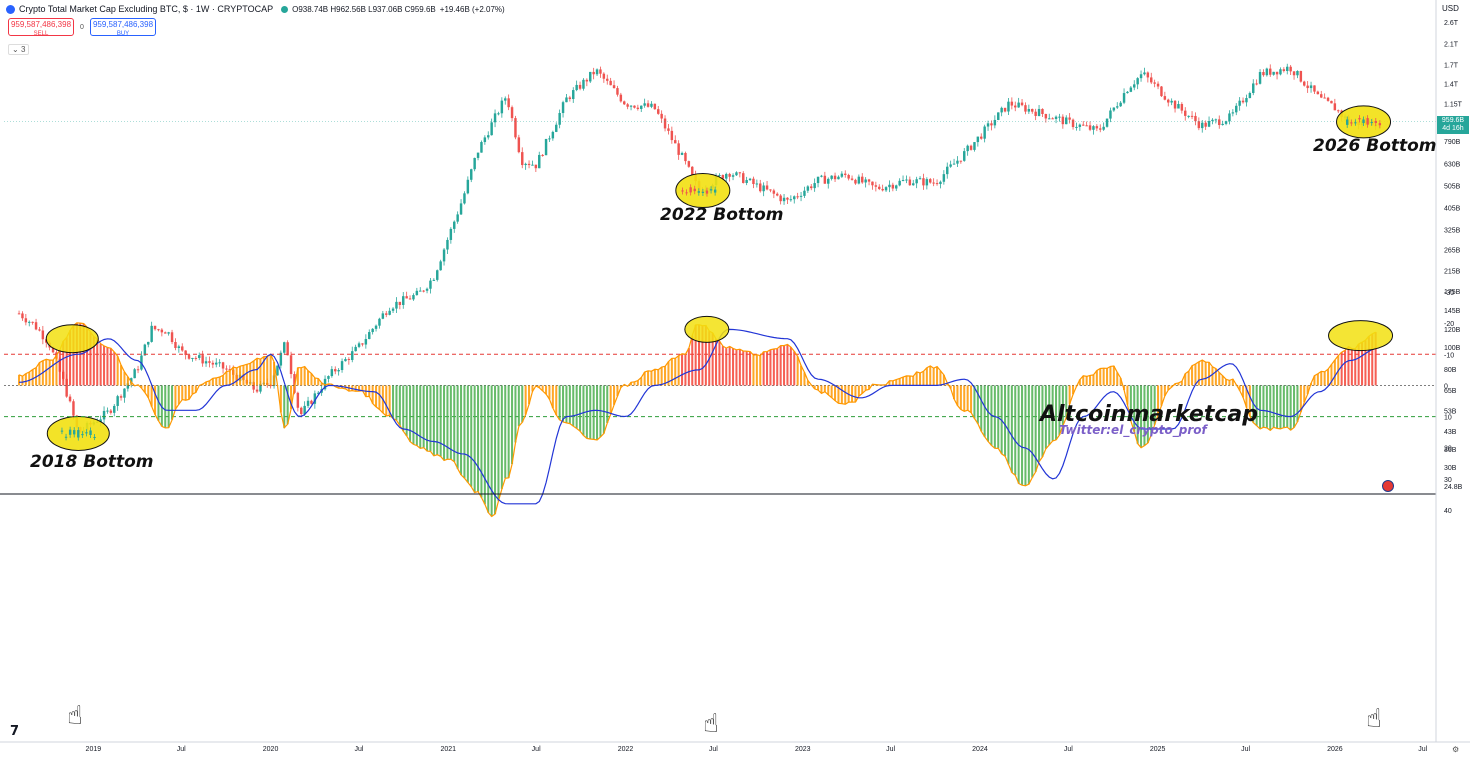 The height and width of the screenshot is (757, 1470). What do you see at coordinates (1388, 486) in the screenshot?
I see `us-flag-icon` at bounding box center [1388, 486].